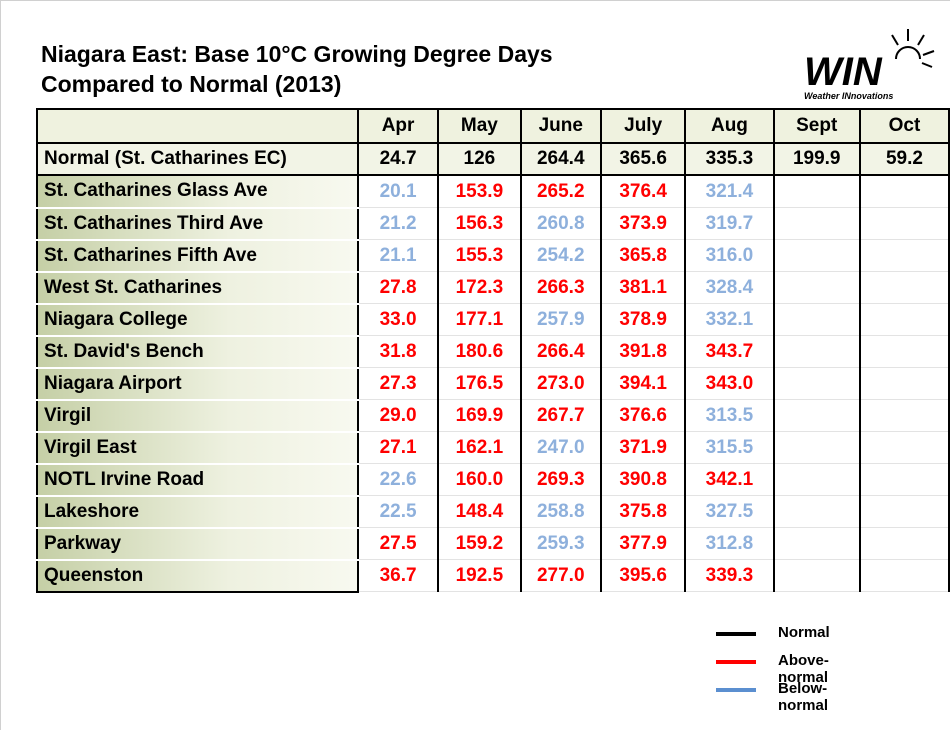 Image resolution: width=951 pixels, height=731 pixels. Describe the element at coordinates (803, 697) in the screenshot. I see `legend-label: Below-normal` at that location.